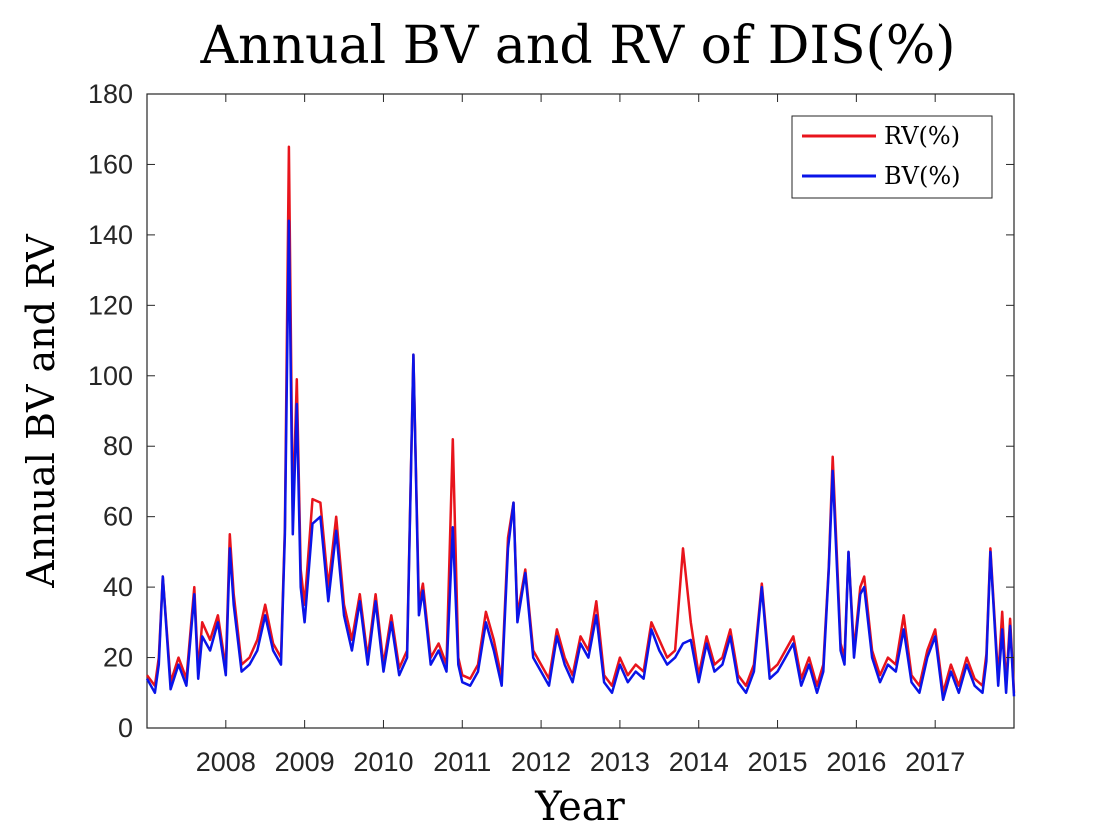 The image size is (1120, 840). What do you see at coordinates (110, 235) in the screenshot?
I see `y-tick-label-140: 140` at bounding box center [110, 235].